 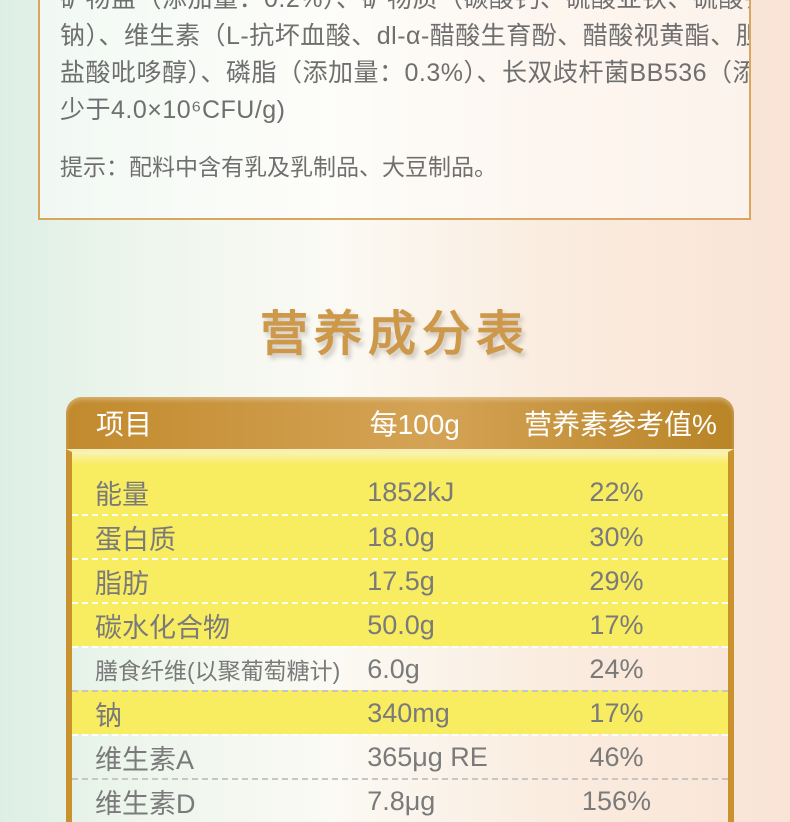 I want to click on table-body-top-strip, so click(x=400, y=461).